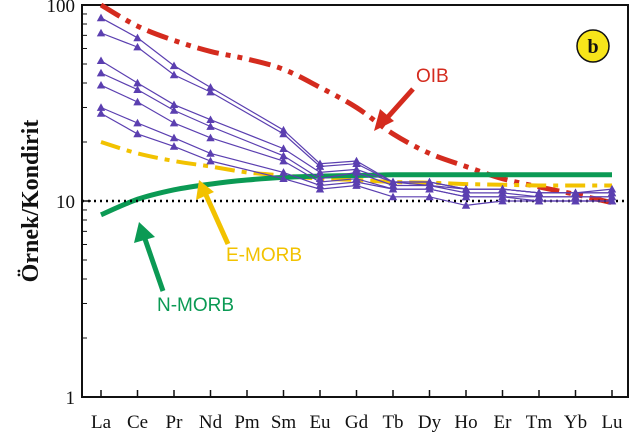 Image resolution: width=641 pixels, height=443 pixels. Describe the element at coordinates (205, 190) in the screenshot. I see `e-morb-arrow-head` at that location.